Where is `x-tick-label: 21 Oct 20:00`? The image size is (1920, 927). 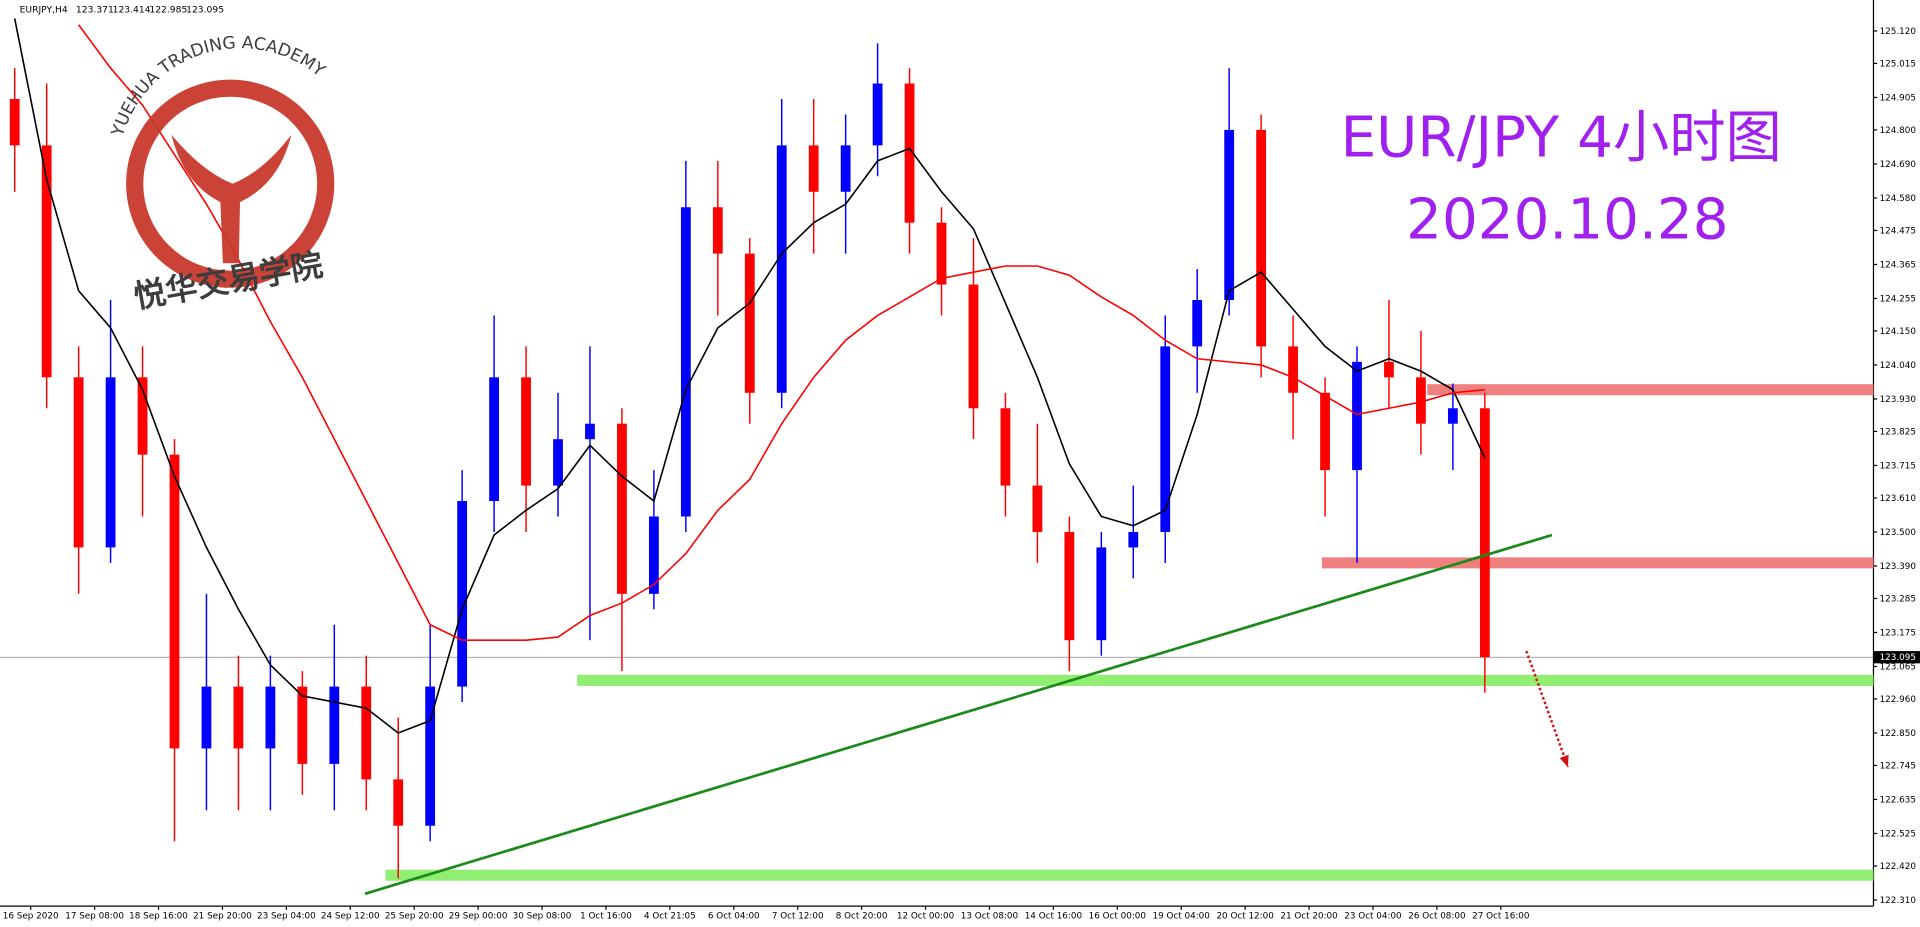 x-tick-label: 21 Oct 20:00 is located at coordinates (1309, 916).